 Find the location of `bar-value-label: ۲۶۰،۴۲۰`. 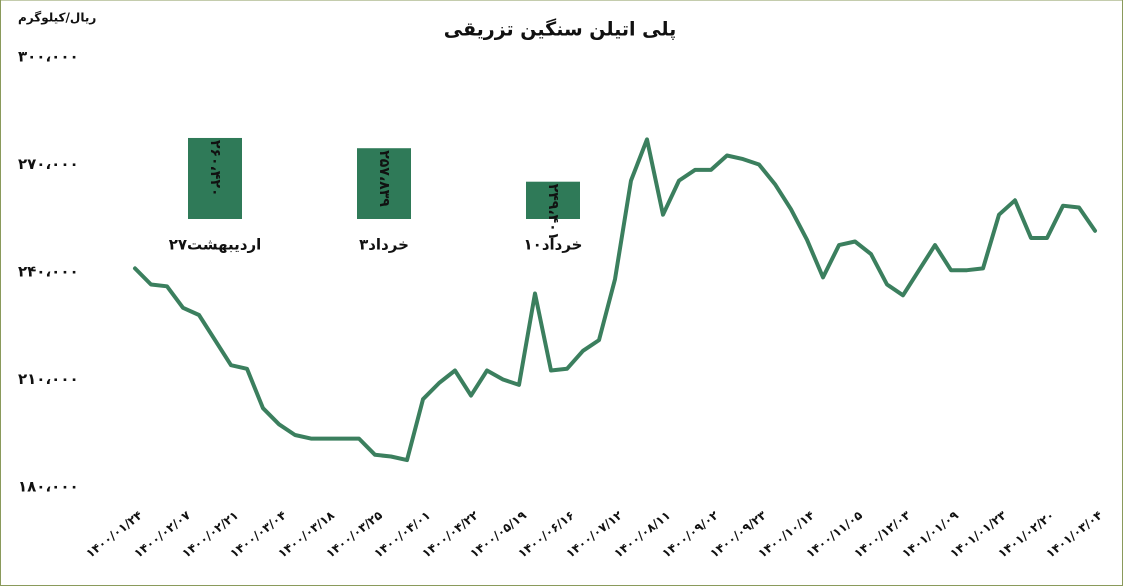

bar-value-label: ۲۶۰،۴۲۰ is located at coordinates (215, 168).